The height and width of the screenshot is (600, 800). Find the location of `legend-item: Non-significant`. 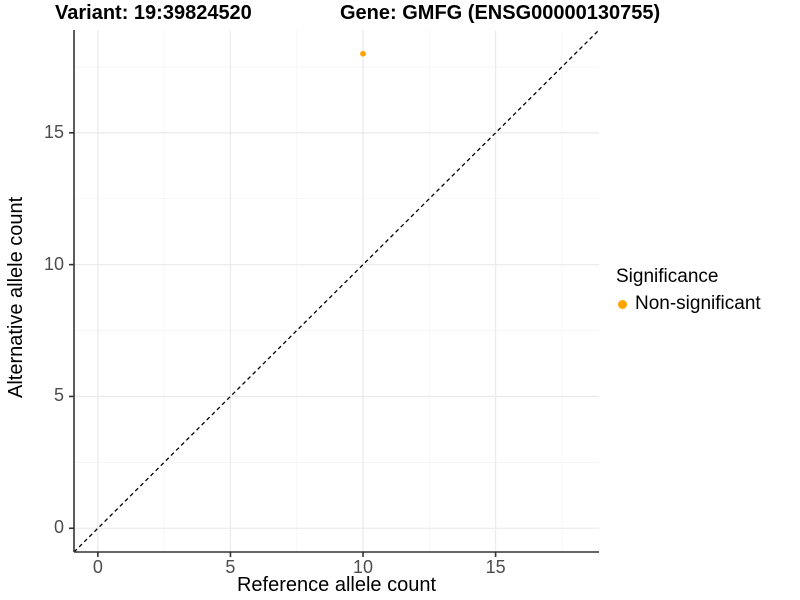

legend-item: Non-significant is located at coordinates (688, 304).